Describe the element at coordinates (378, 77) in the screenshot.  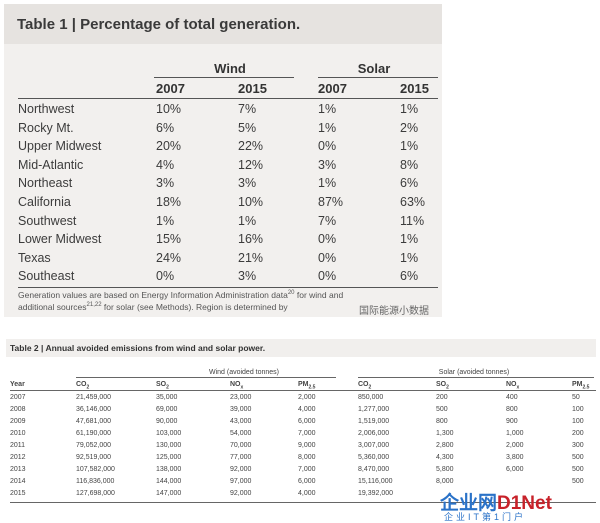
I see `solar-group-rule` at that location.